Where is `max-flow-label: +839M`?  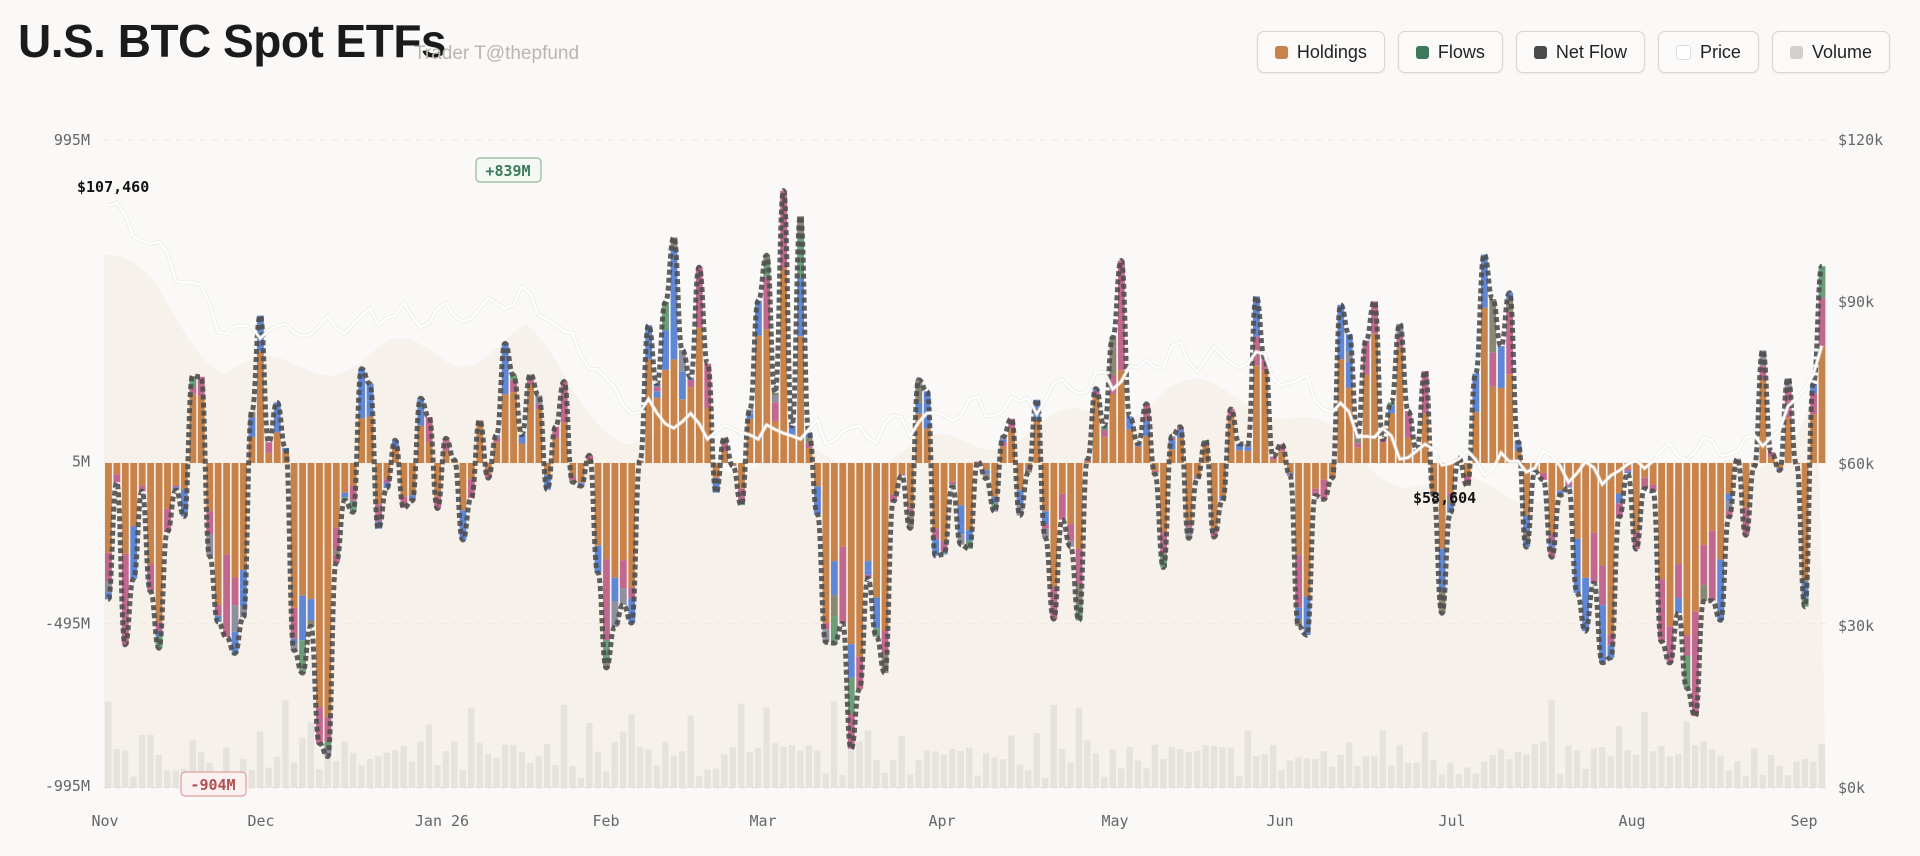
max-flow-label: +839M is located at coordinates (507, 171).